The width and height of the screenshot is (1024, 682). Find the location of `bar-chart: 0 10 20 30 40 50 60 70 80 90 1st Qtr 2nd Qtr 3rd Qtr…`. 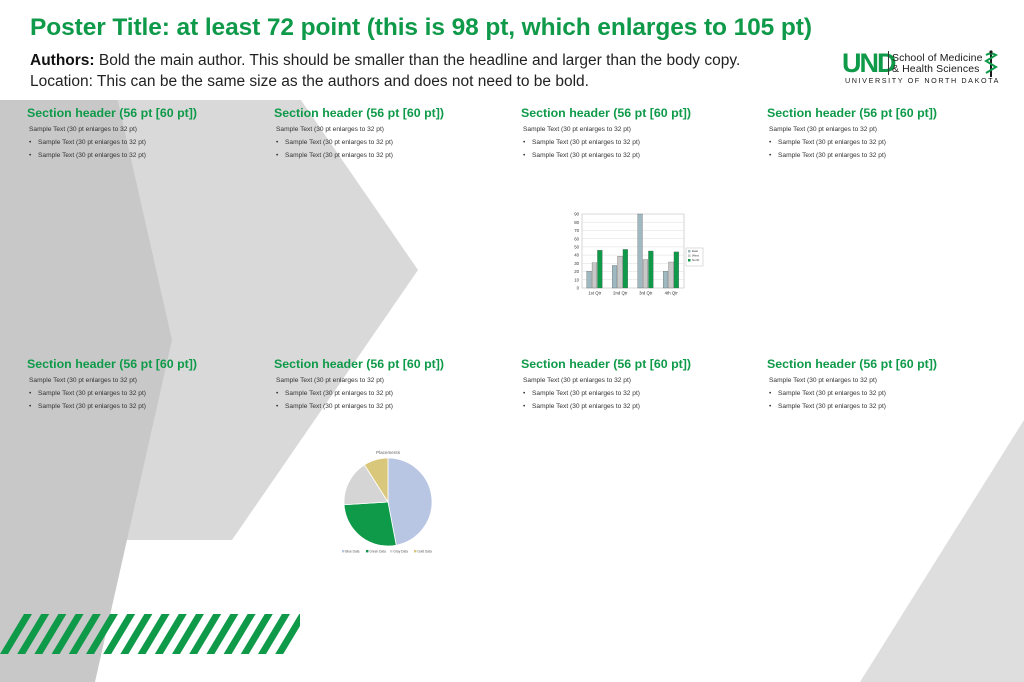

bar-chart: 0 10 20 30 40 50 60 70 80 90 1st Qtr 2nd Qtr 3rd Qtr… is located at coordinates (639, 254).